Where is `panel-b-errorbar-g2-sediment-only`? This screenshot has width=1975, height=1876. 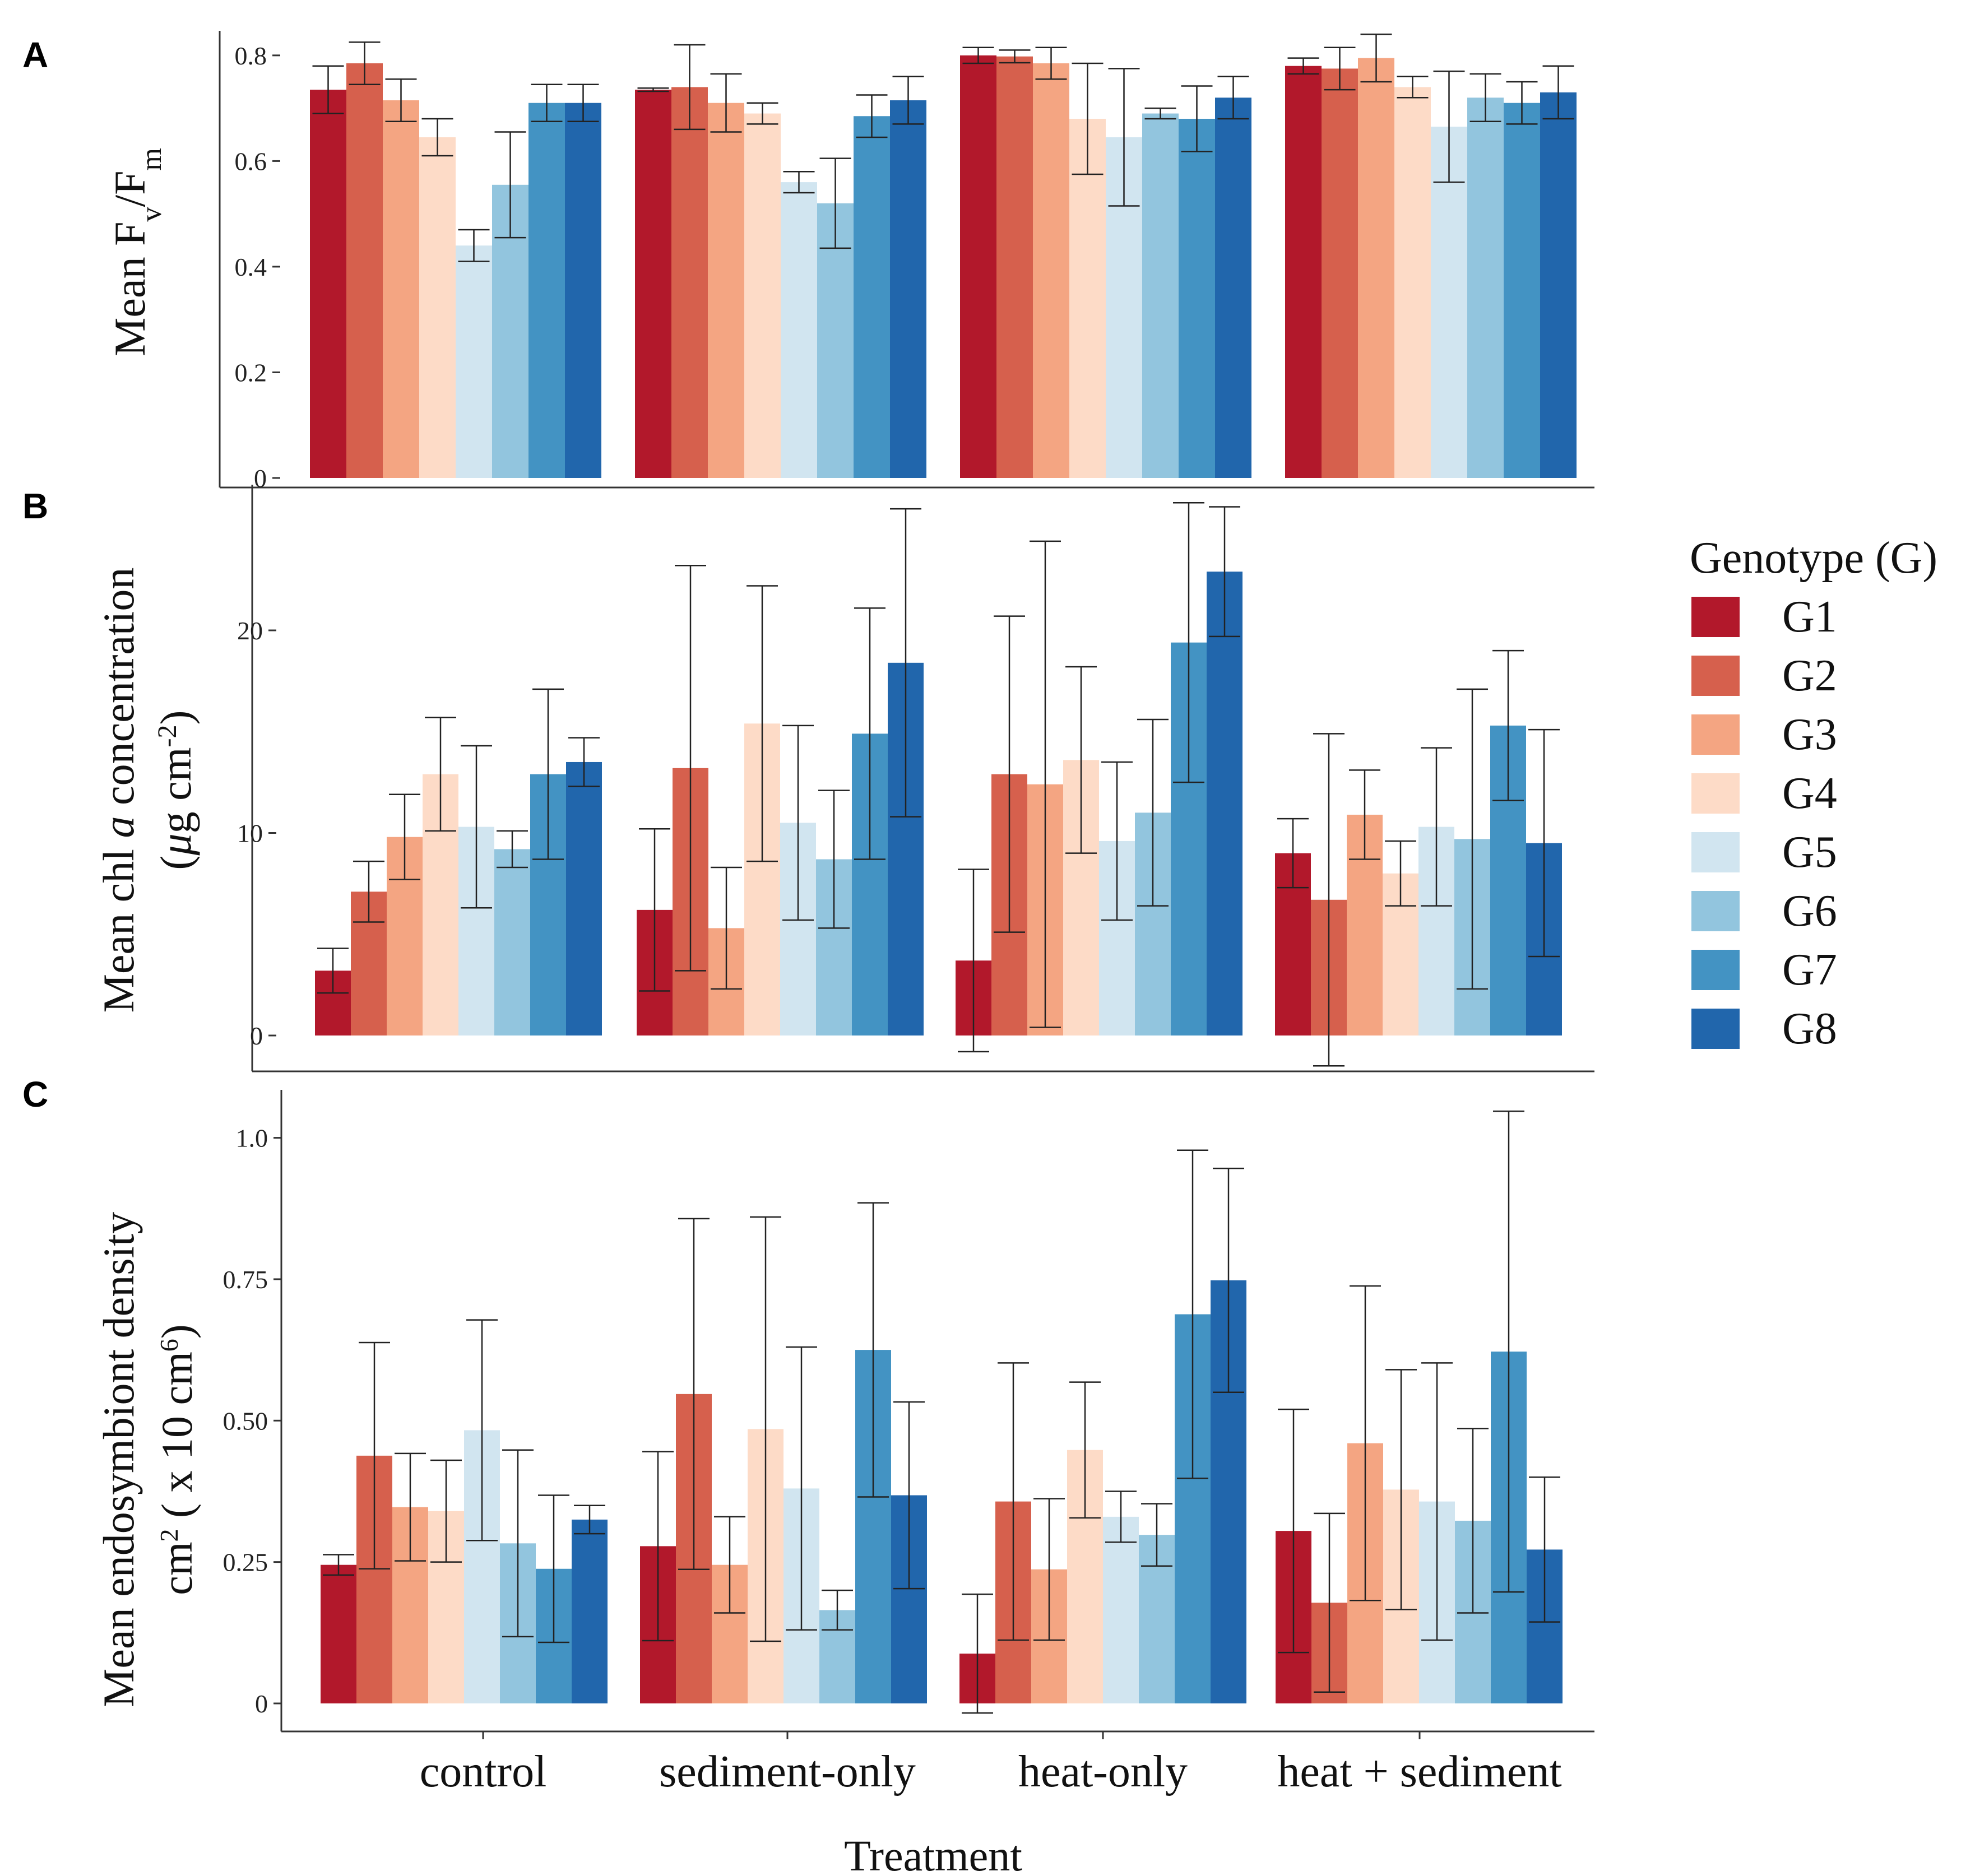 panel-b-errorbar-g2-sediment-only is located at coordinates (691, 769).